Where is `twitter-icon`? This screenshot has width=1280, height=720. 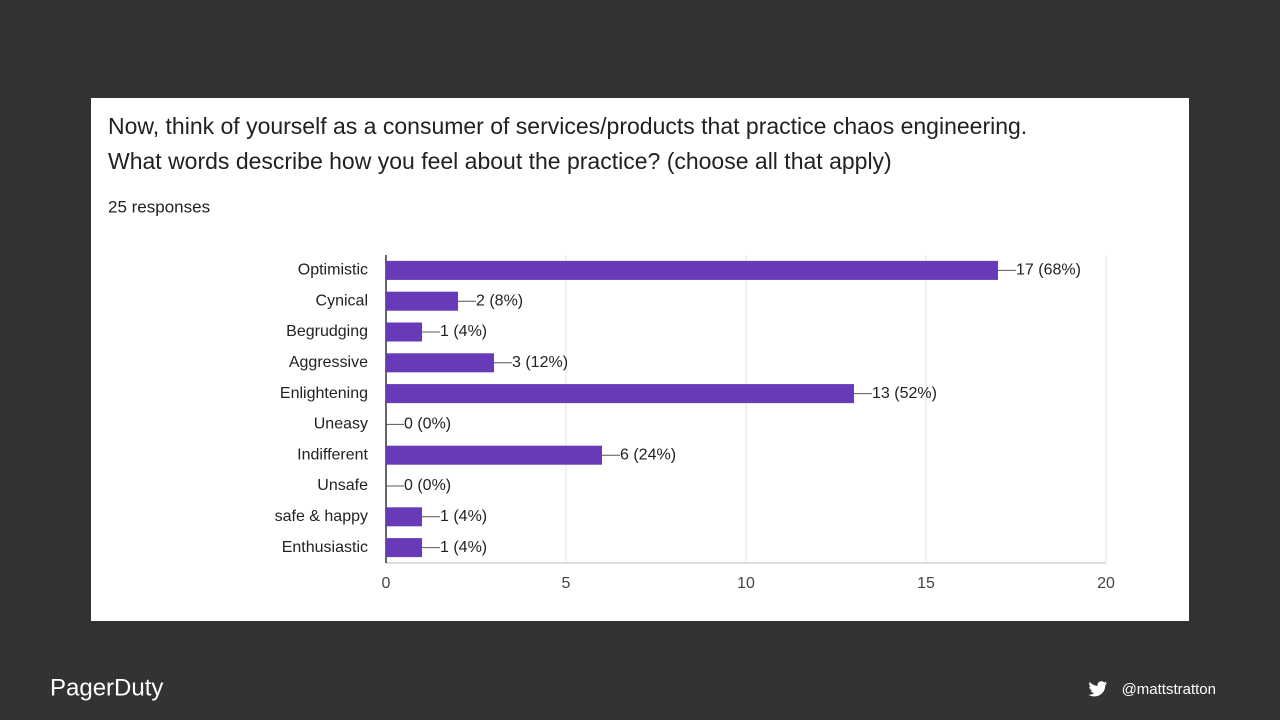 twitter-icon is located at coordinates (1098, 689).